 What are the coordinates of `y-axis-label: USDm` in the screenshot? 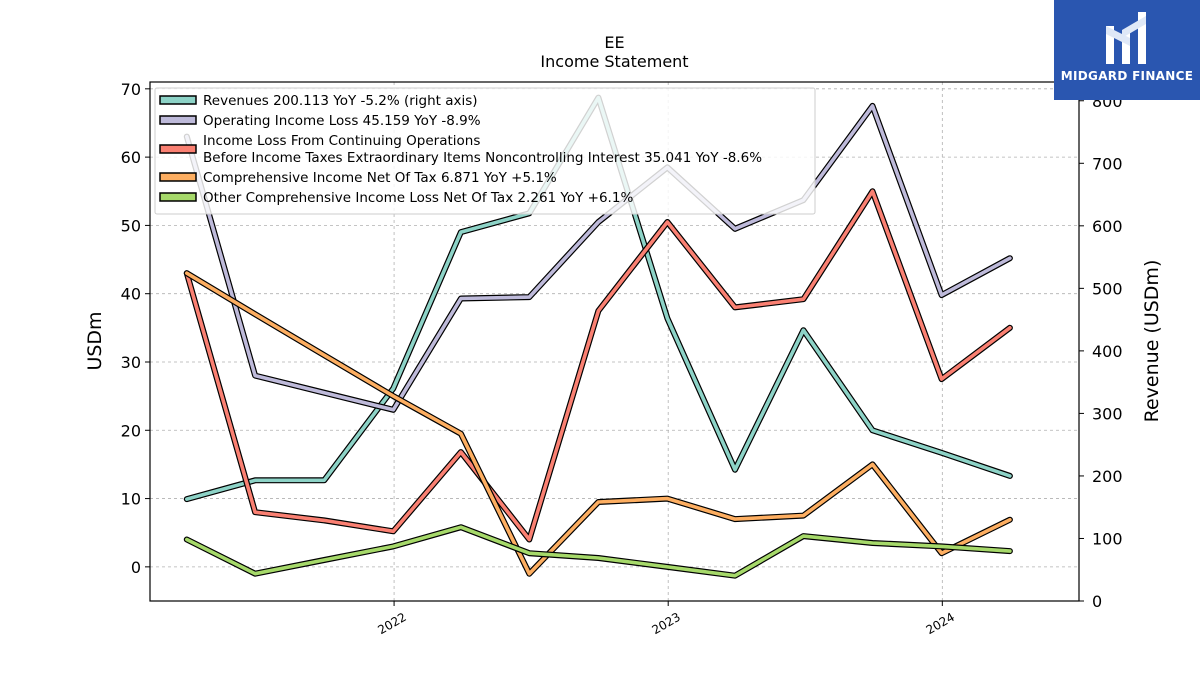 It's located at (95, 340).